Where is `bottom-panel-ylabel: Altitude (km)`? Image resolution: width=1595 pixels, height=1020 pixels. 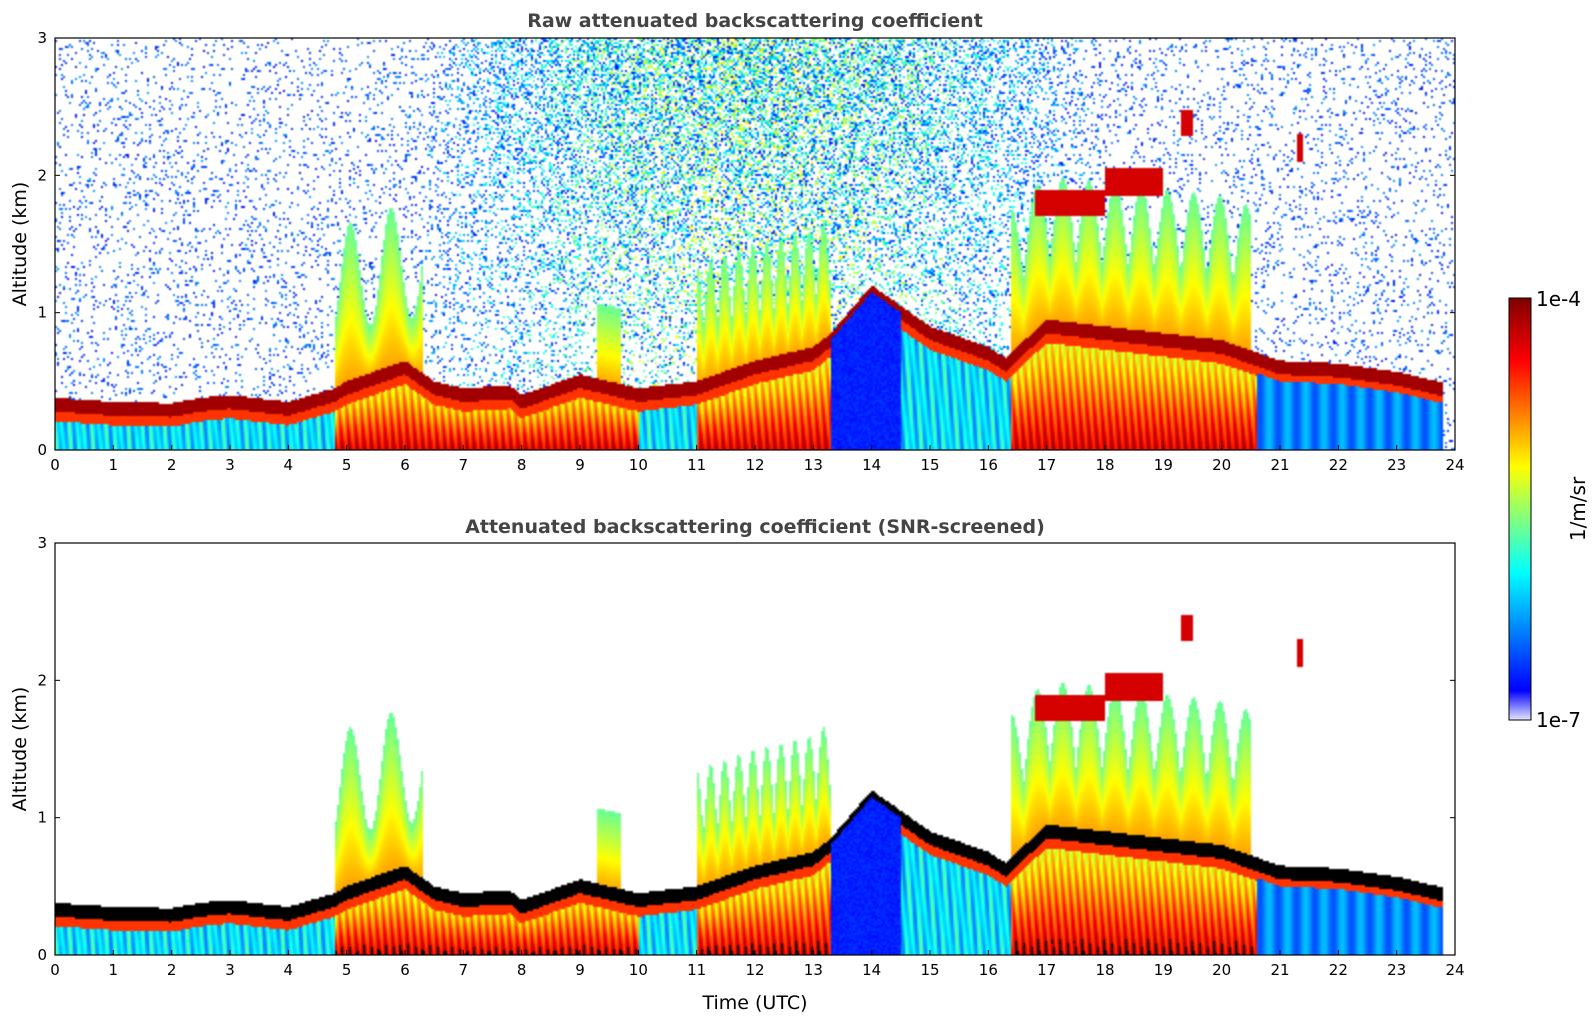 bottom-panel-ylabel: Altitude (km) is located at coordinates (20, 749).